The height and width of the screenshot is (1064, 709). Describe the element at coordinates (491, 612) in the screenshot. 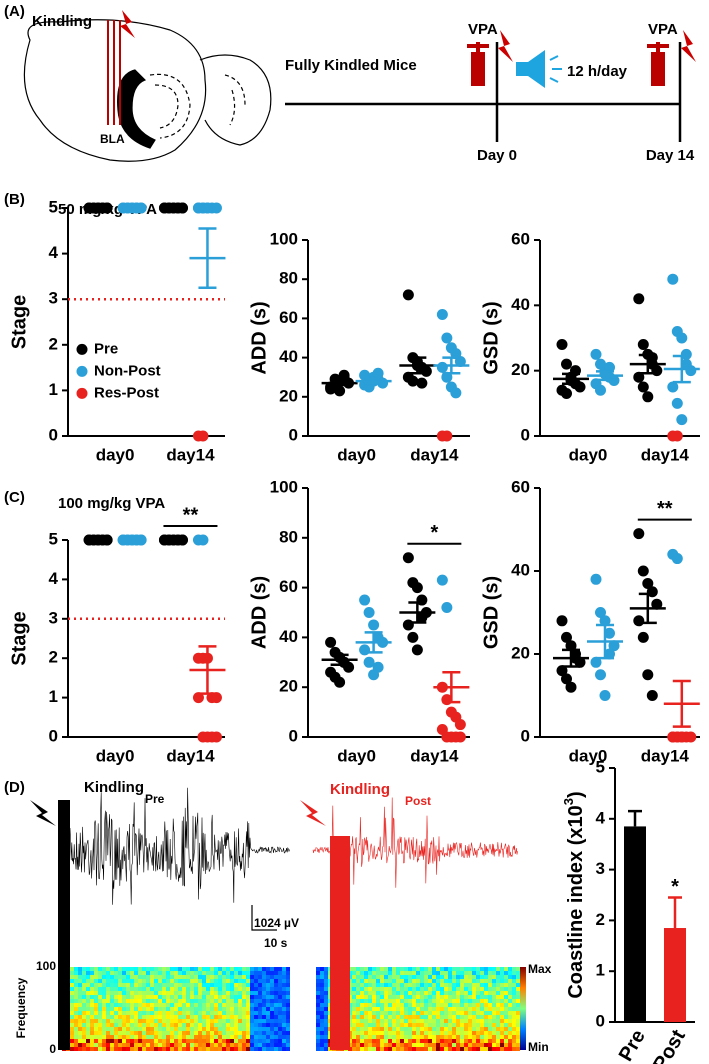

I see `y-axis-label: GSD (s)` at that location.